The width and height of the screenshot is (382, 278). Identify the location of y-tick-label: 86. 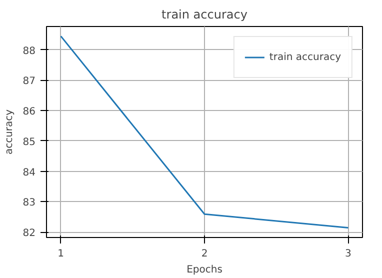
(29, 112).